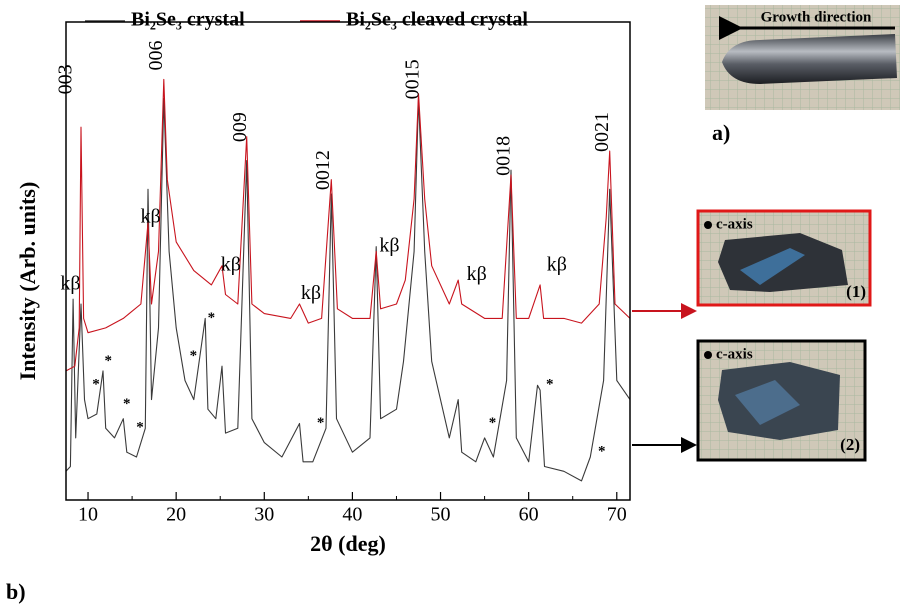 This screenshot has width=909, height=609. What do you see at coordinates (617, 515) in the screenshot?
I see `x-tick-label: 70` at bounding box center [617, 515].